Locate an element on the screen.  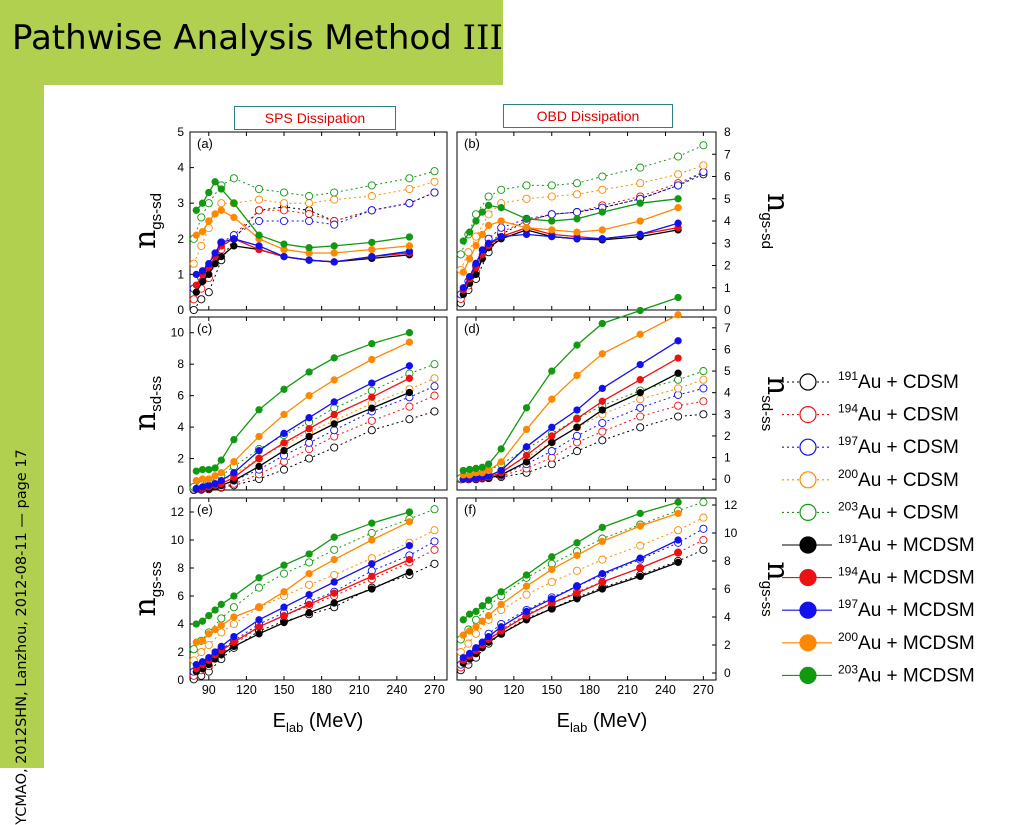
panel-d: 0 1 2 3 4 5 6 7 (d) nsd-ss is located at coordinates (625, 392).